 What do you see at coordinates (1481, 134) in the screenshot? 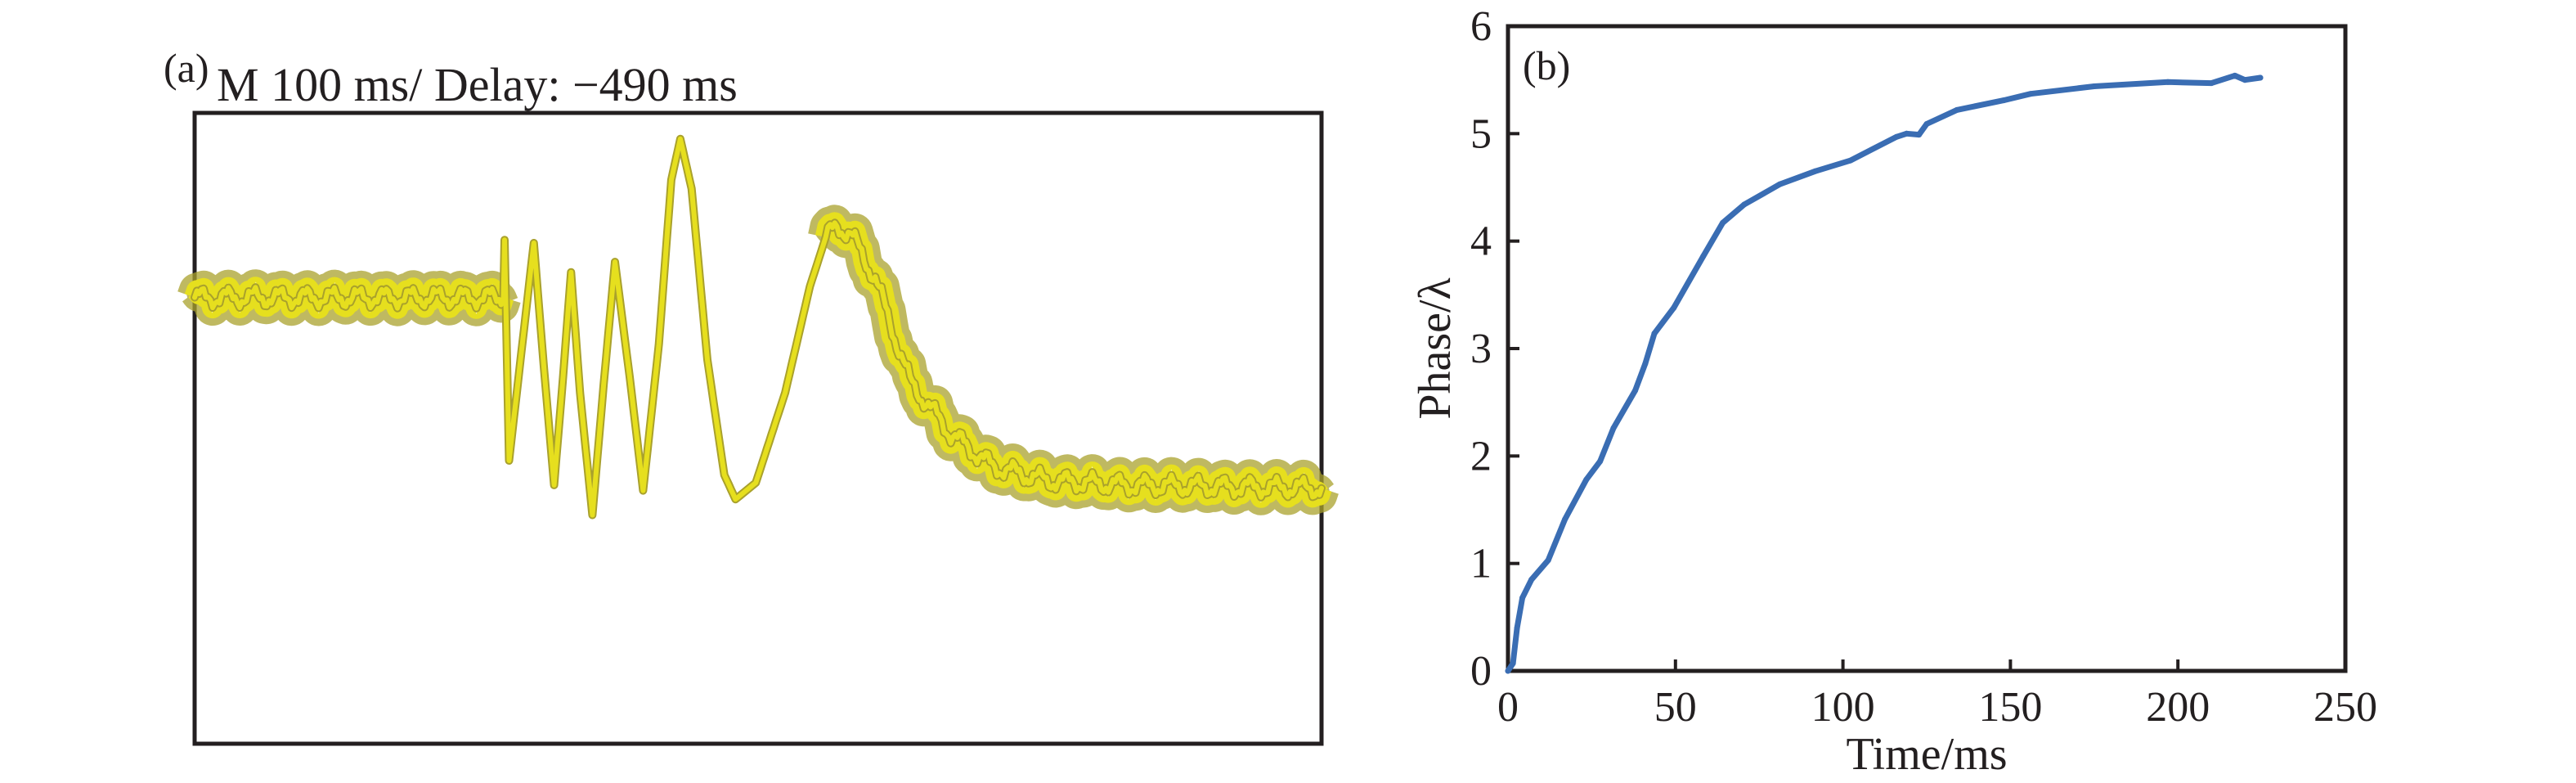
I see `y-tick-label: 5` at bounding box center [1481, 134].